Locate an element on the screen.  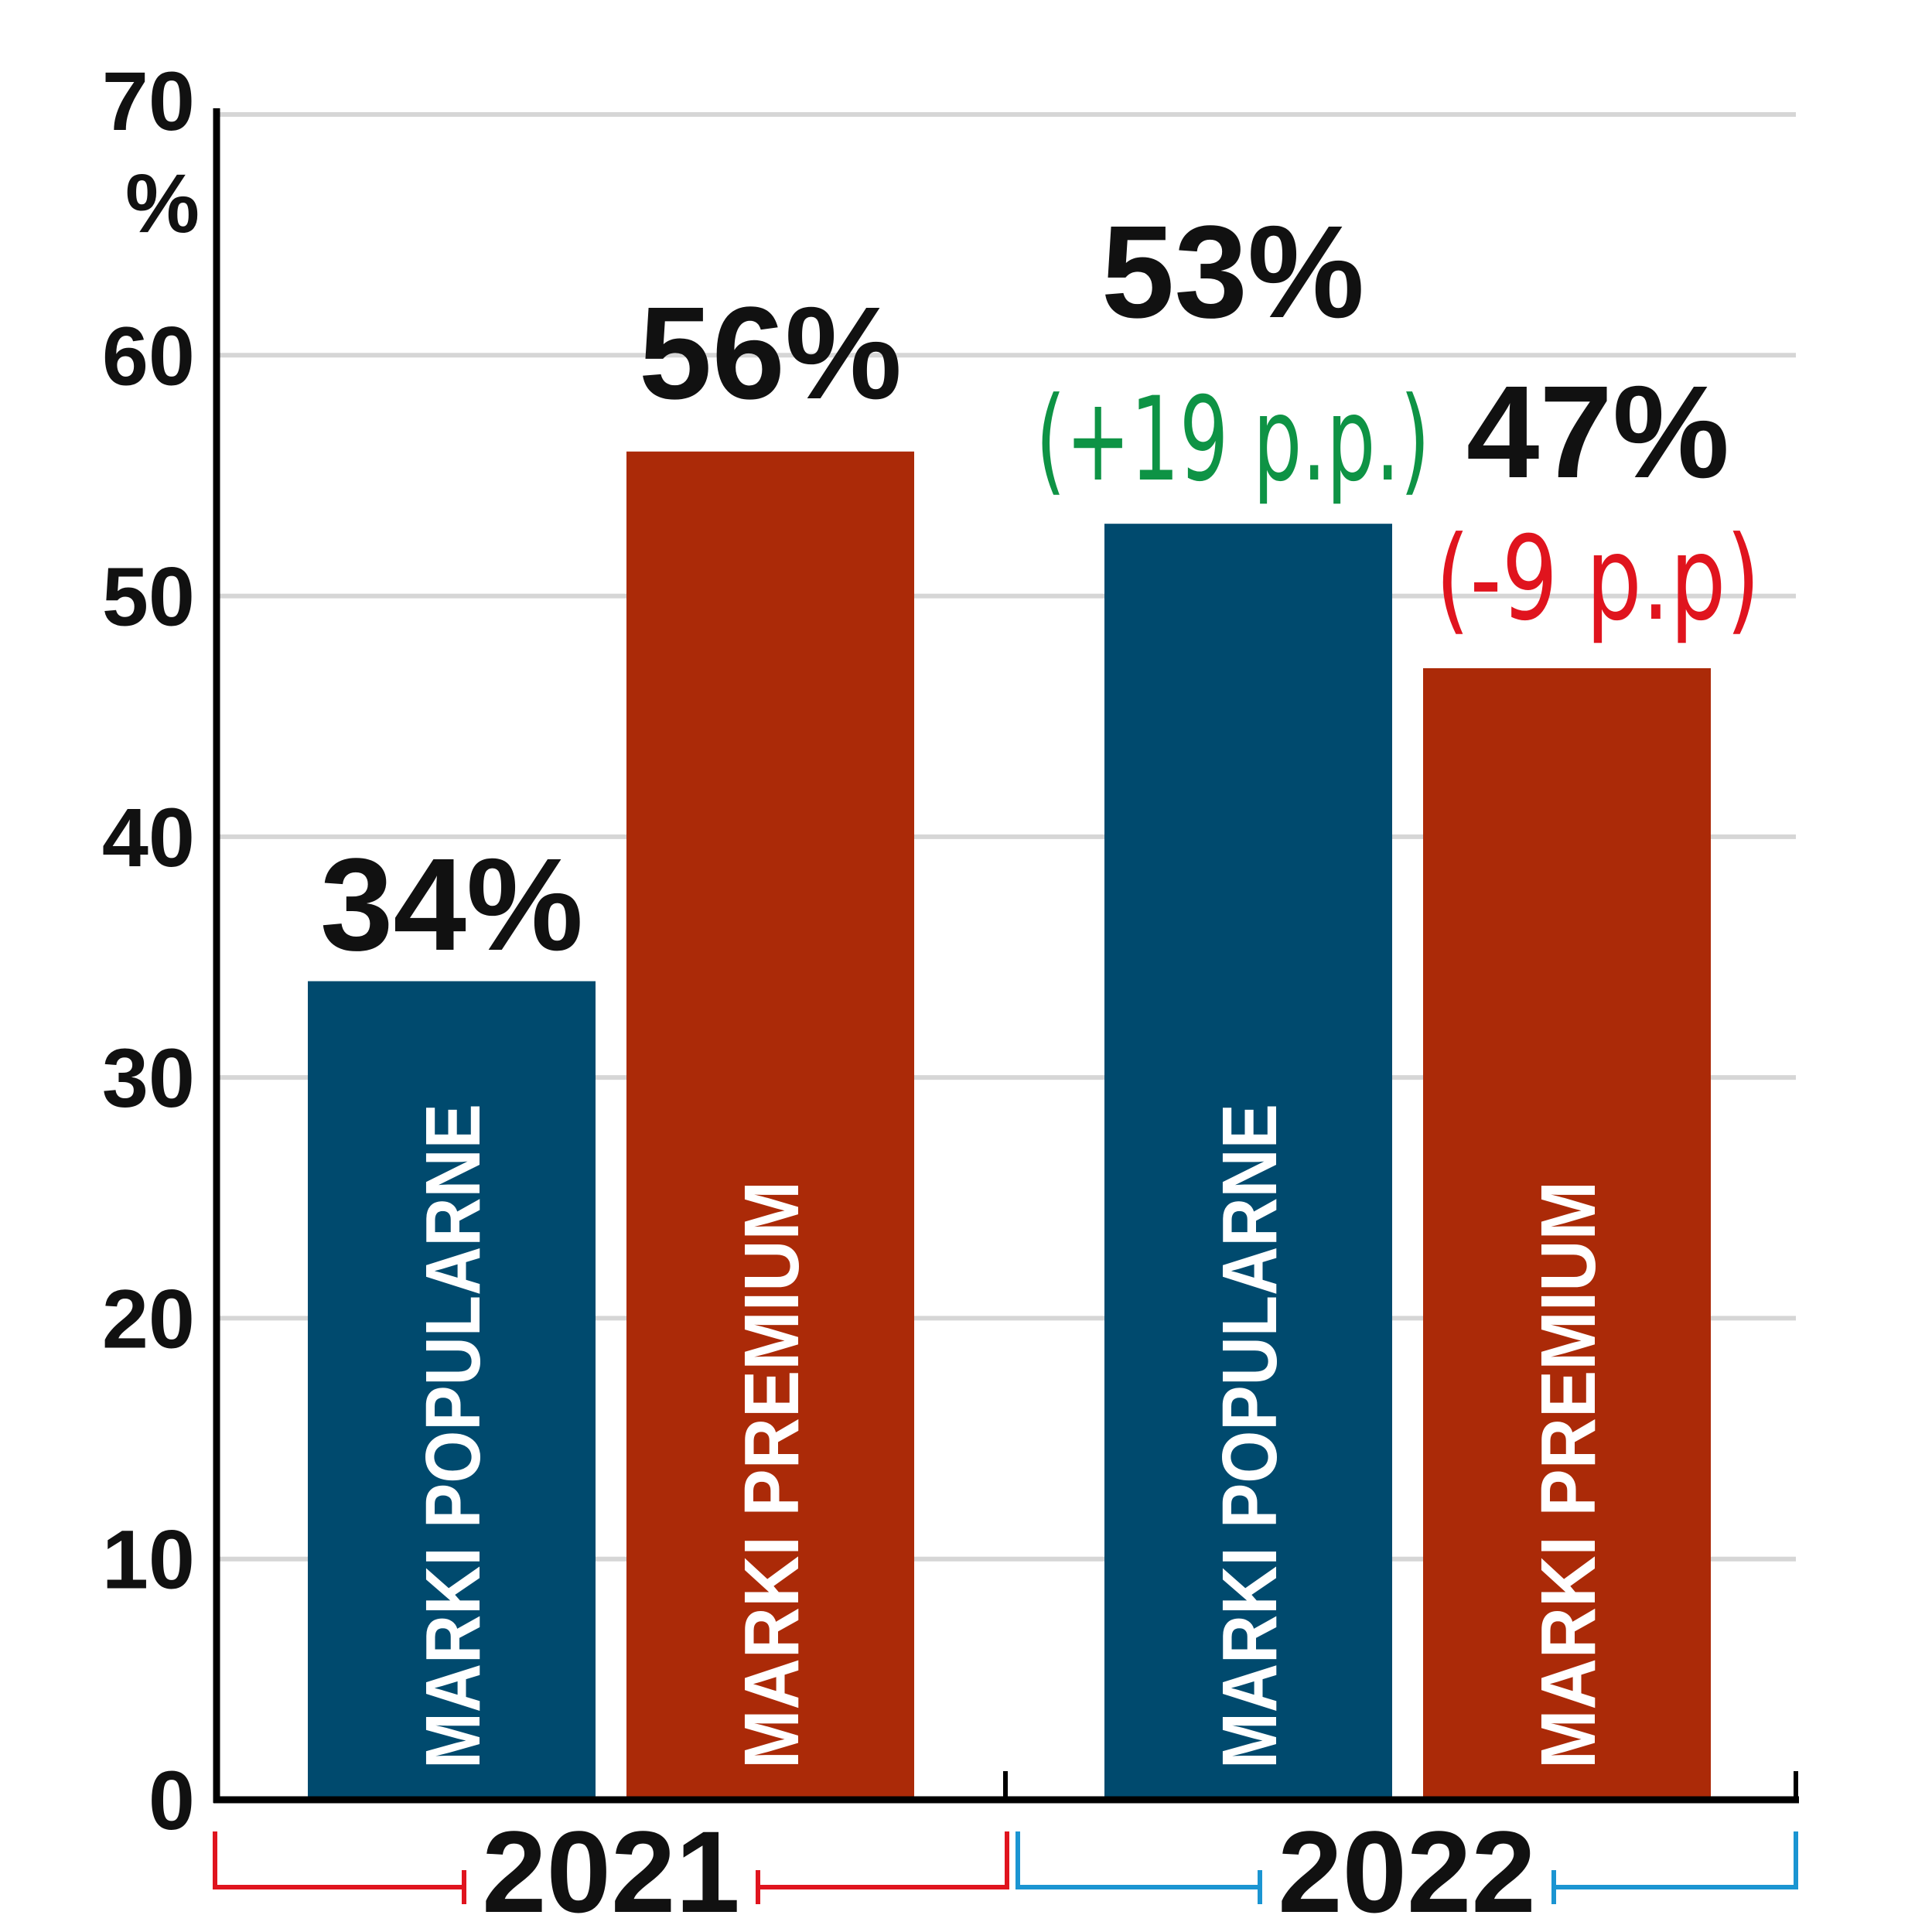
change-label: (-9 p.p) is located at coordinates (1597, 579).